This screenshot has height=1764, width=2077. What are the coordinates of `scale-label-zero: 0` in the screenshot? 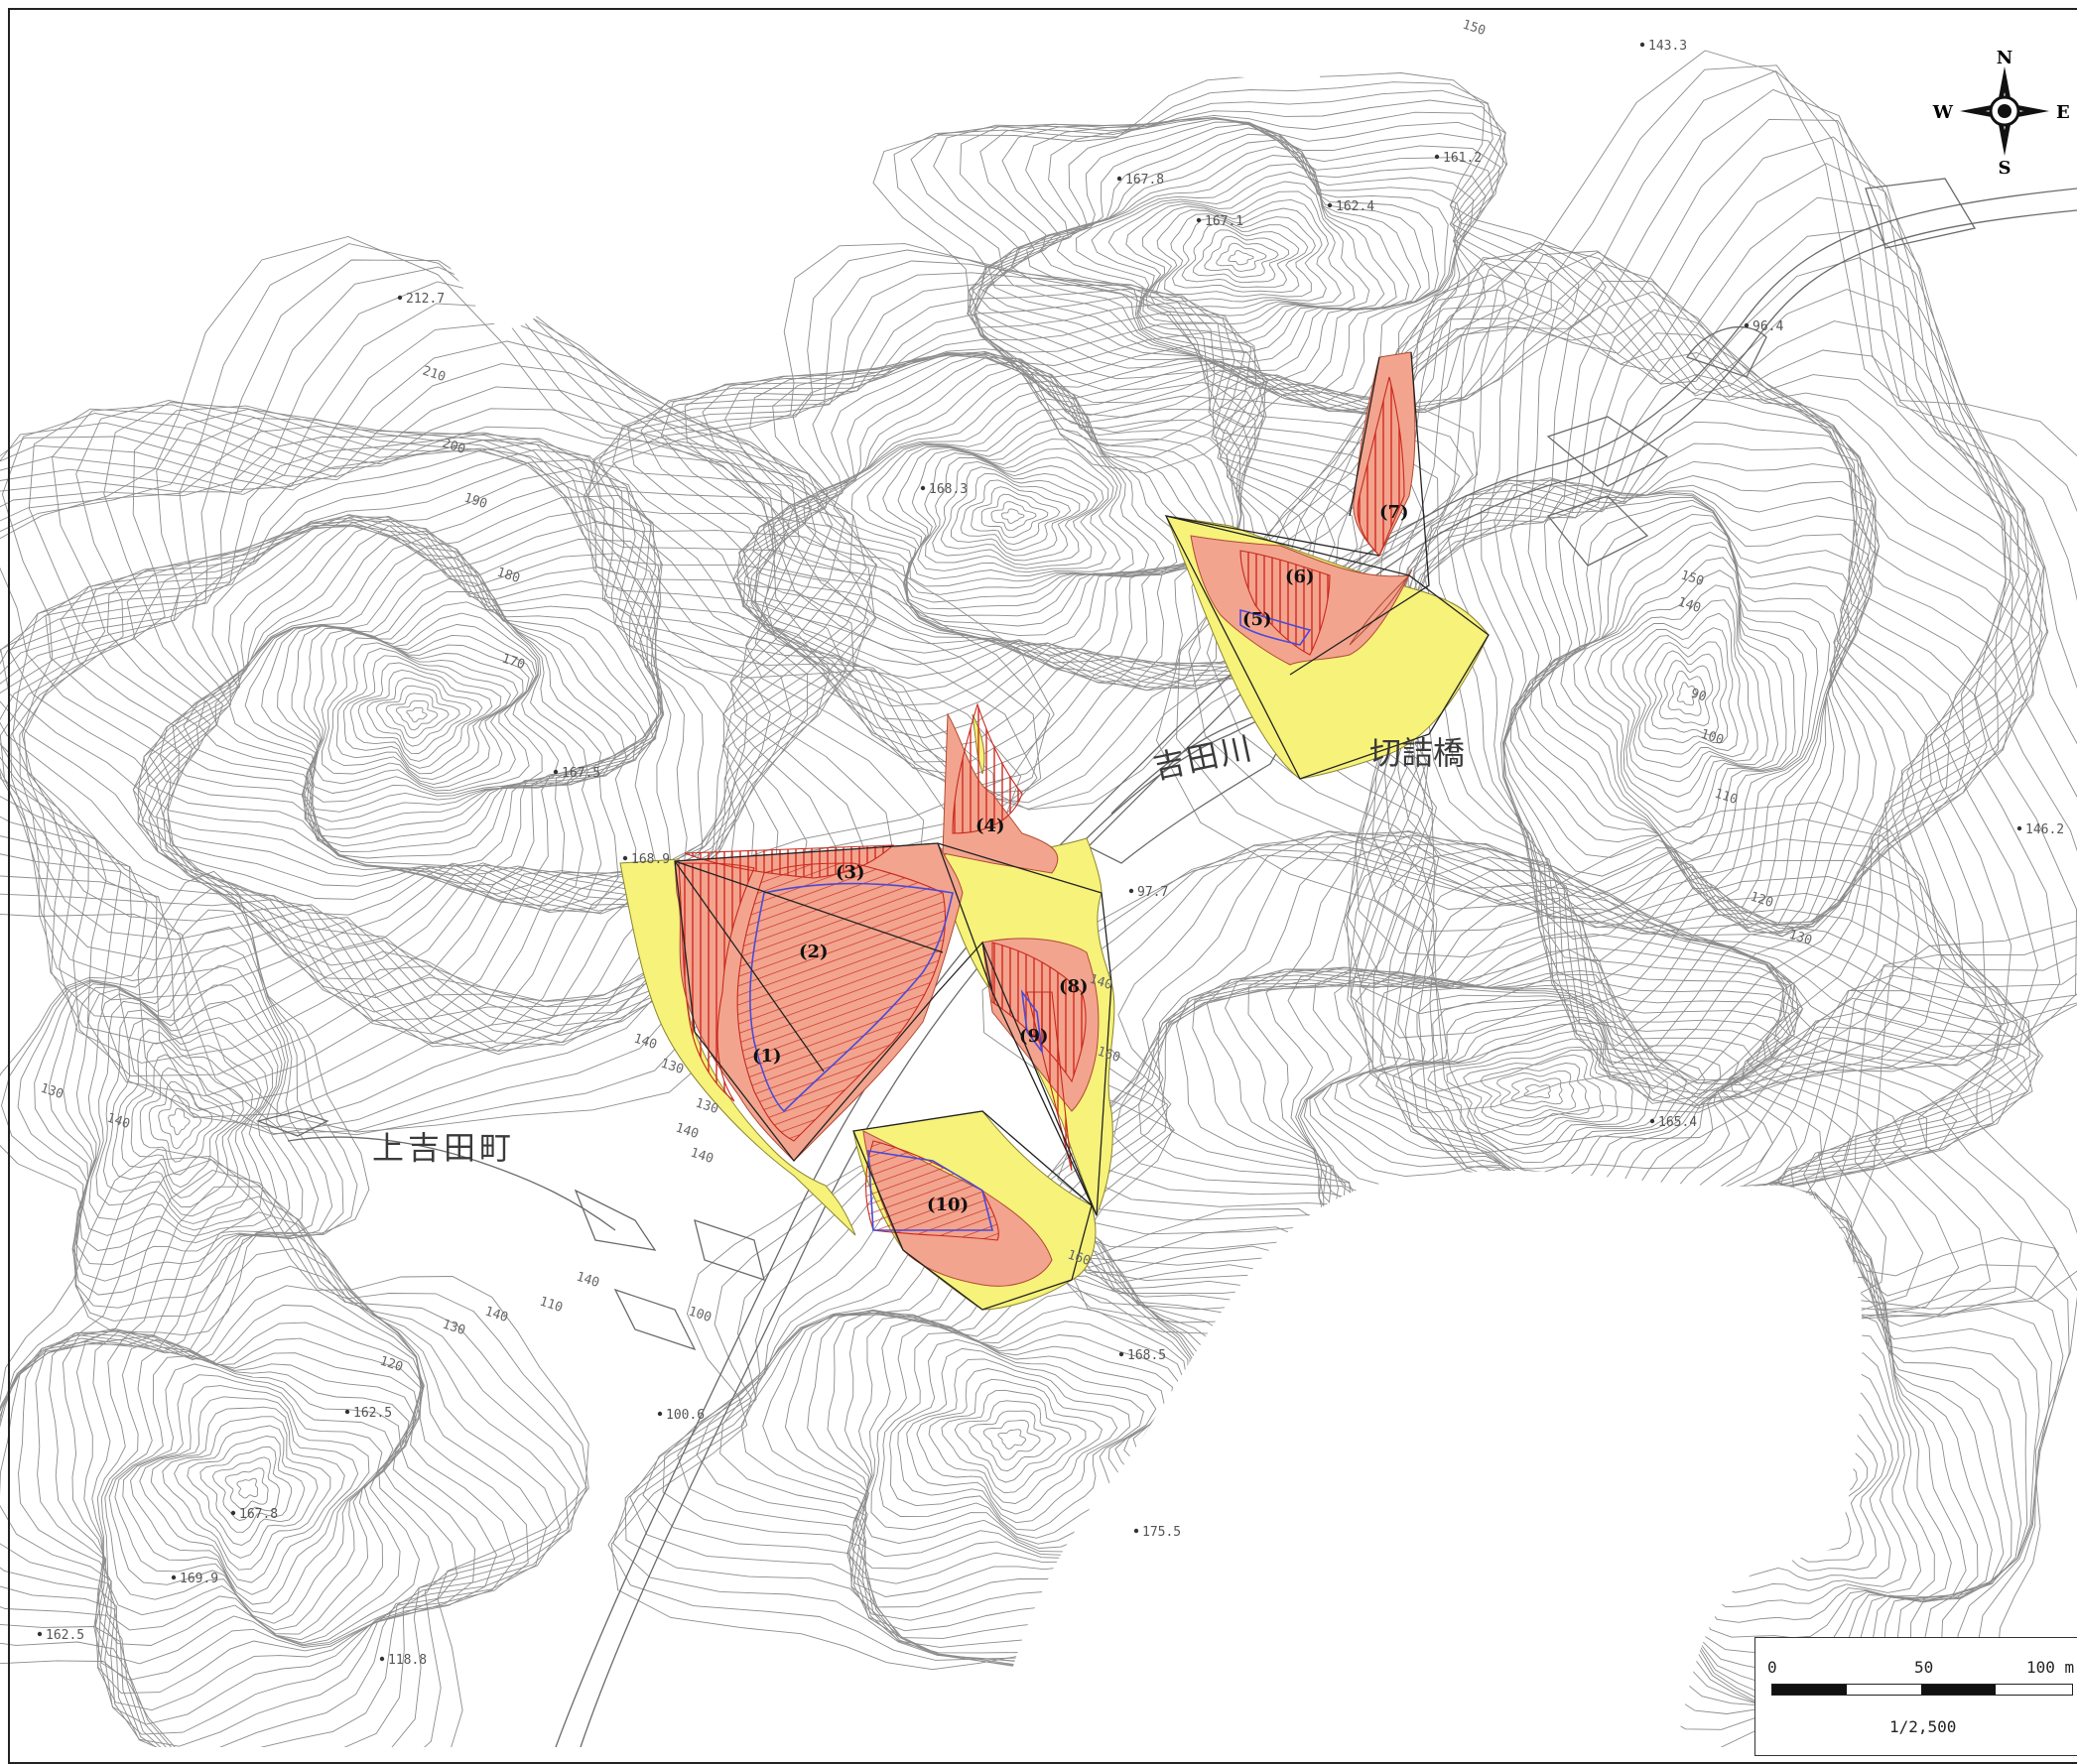 It's located at (1772, 1667).